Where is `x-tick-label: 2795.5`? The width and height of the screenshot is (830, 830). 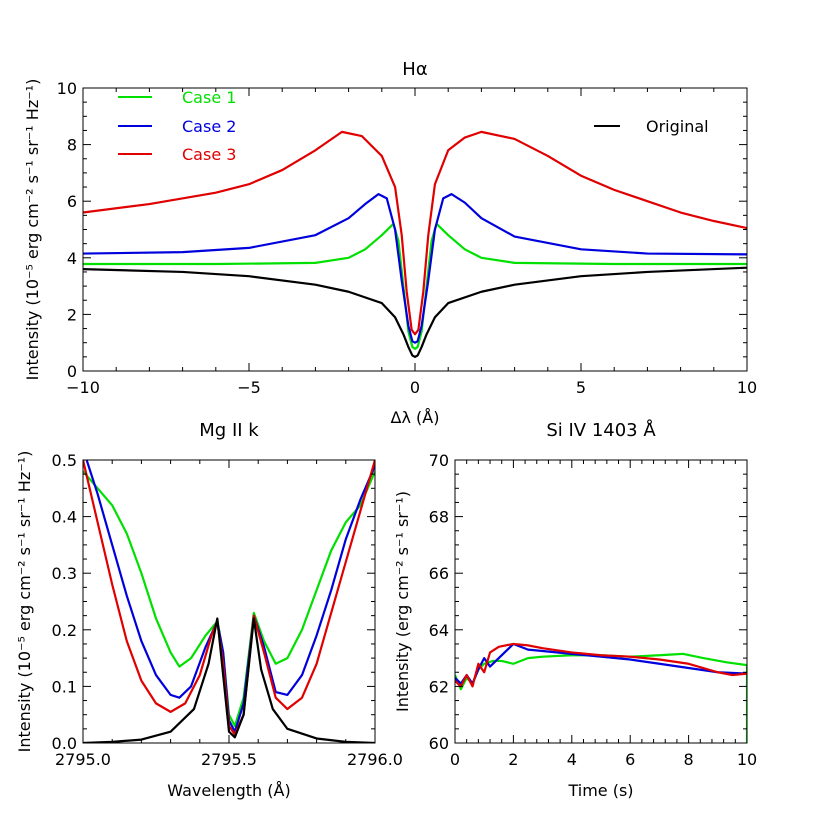 x-tick-label: 2795.5 is located at coordinates (229, 759).